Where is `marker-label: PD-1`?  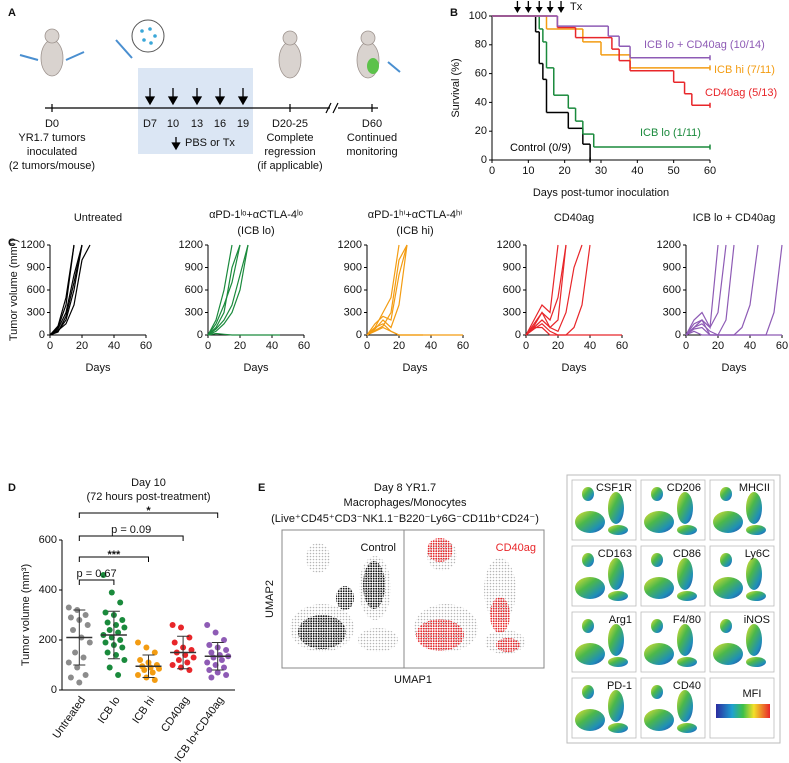
marker-label: PD-1 is located at coordinates (619, 686).